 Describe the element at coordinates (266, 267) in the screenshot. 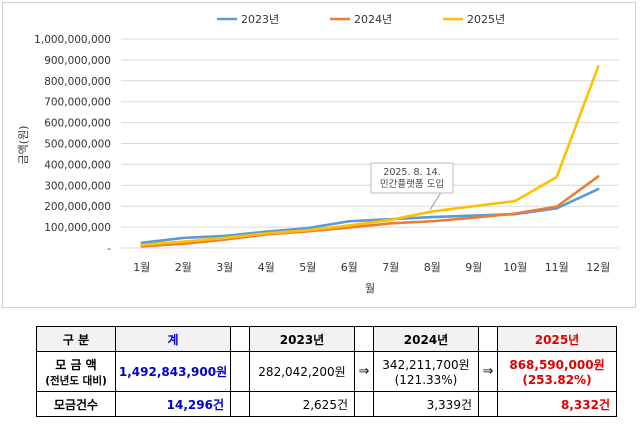

I see `x-tick-label: 4월` at that location.